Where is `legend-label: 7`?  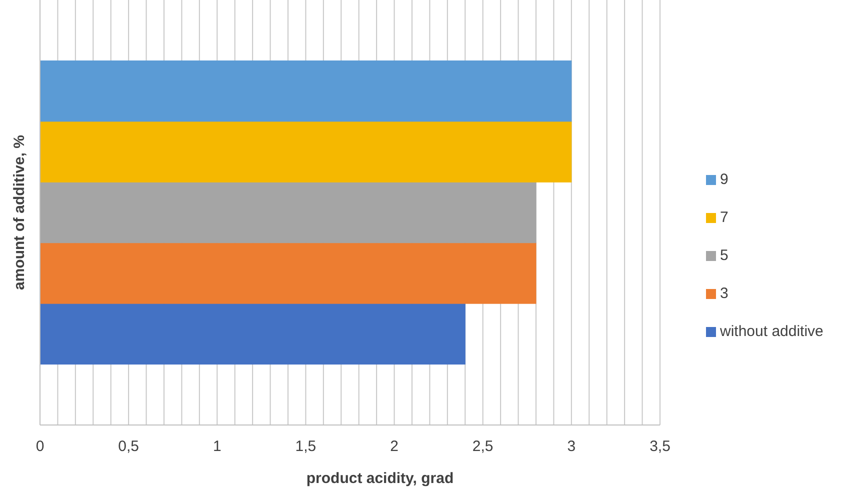 legend-label: 7 is located at coordinates (724, 217).